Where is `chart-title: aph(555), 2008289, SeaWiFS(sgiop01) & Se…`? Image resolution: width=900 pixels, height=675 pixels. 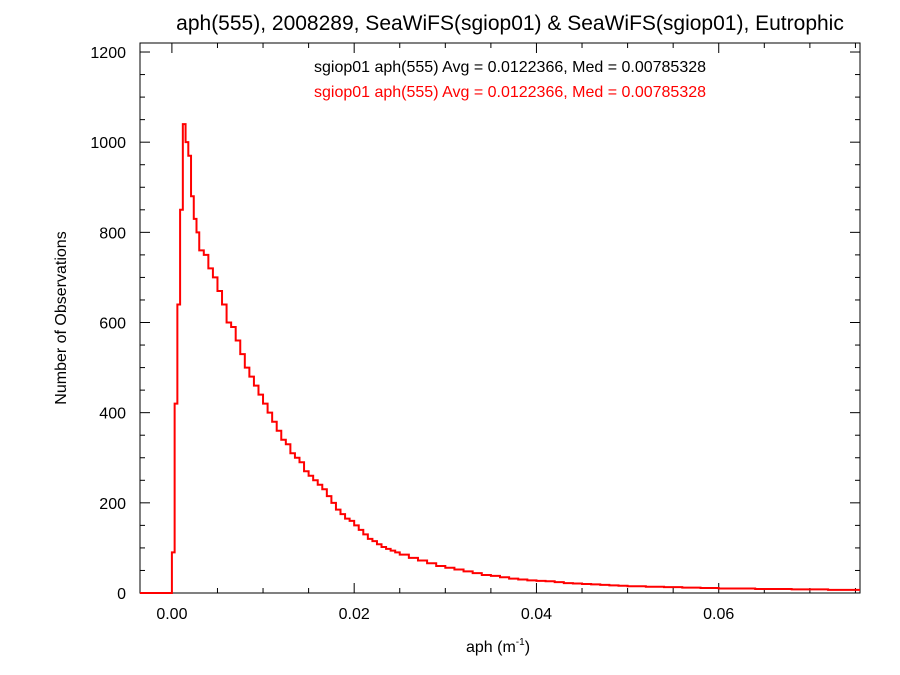
chart-title: aph(555), 2008289, SeaWiFS(sgiop01) & Se… is located at coordinates (510, 23).